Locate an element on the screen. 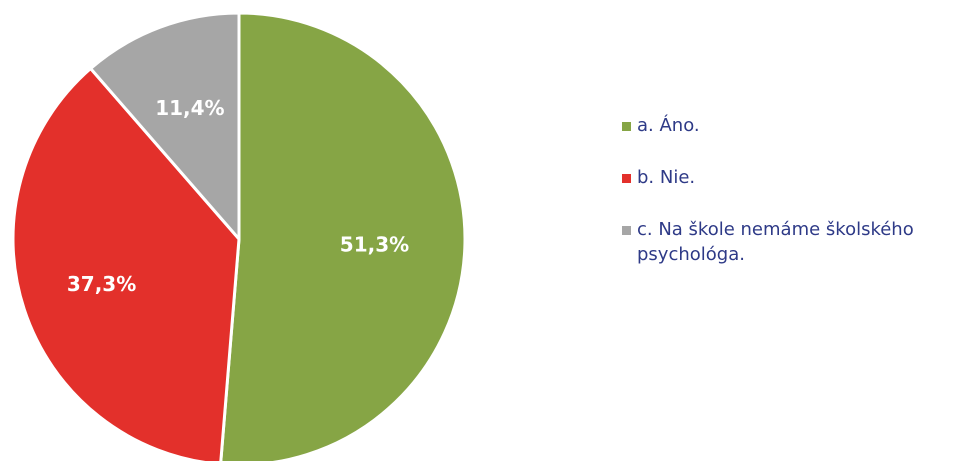 This screenshot has height=461, width=958. legend-label-no-psychologist: c. Na škole nemáme školského psychológa. is located at coordinates (775, 242).